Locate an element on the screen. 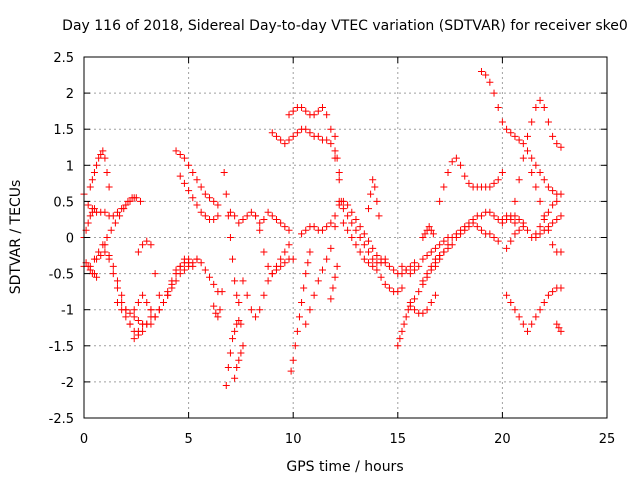 The width and height of the screenshot is (640, 480). y-tick-label: -2.5 is located at coordinates (61, 419).